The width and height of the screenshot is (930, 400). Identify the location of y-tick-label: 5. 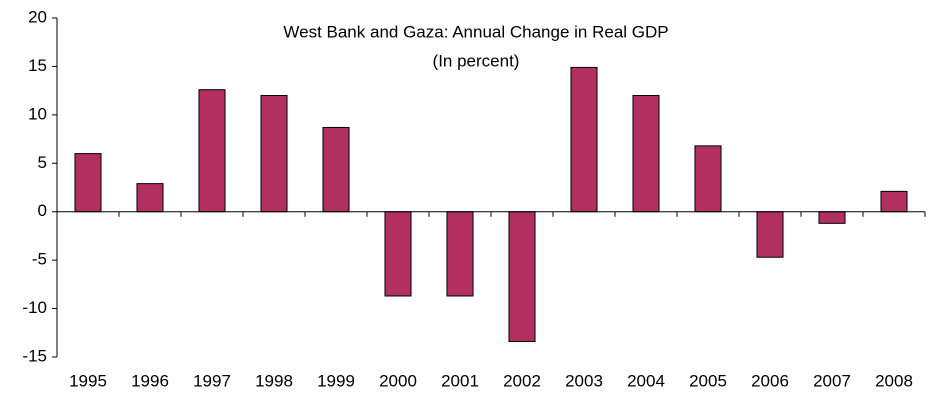
(42, 162).